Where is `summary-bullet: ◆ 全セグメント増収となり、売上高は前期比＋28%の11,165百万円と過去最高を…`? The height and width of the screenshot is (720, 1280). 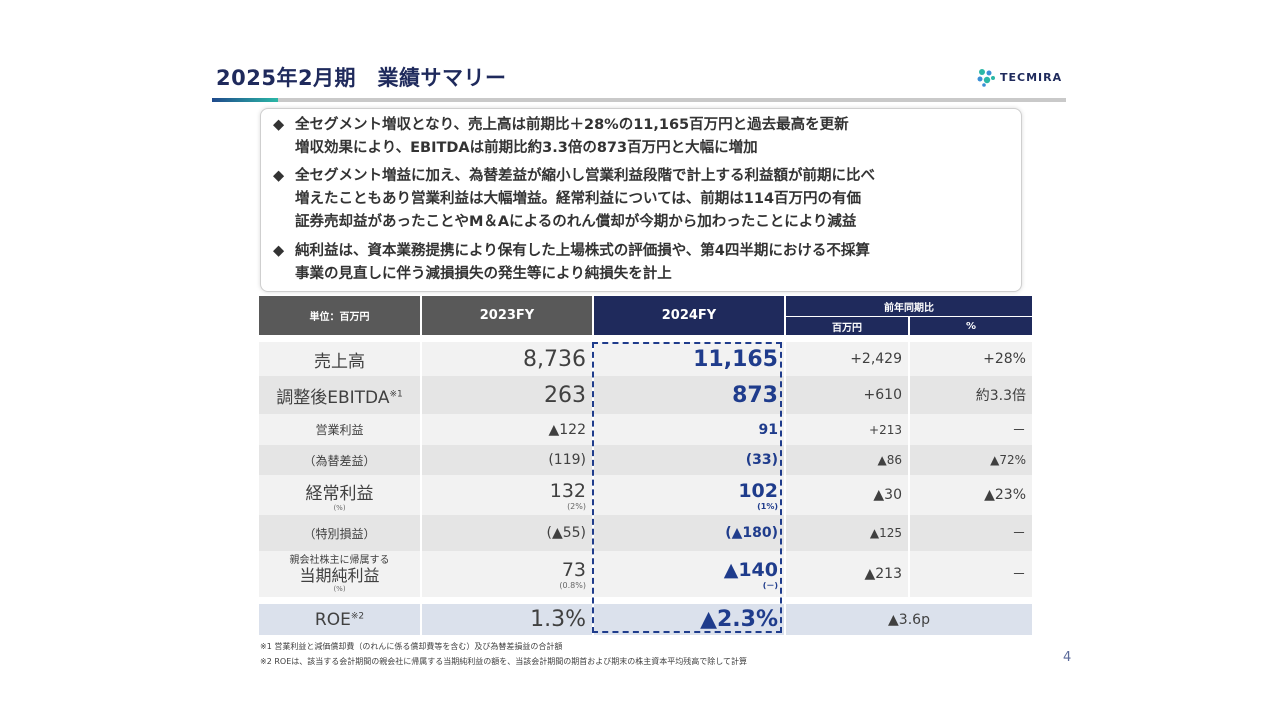
summary-bullet: ◆ 全セグメント増収となり、売上高は前期比＋28%の11,165百万円と過去最高を… is located at coordinates (561, 137).